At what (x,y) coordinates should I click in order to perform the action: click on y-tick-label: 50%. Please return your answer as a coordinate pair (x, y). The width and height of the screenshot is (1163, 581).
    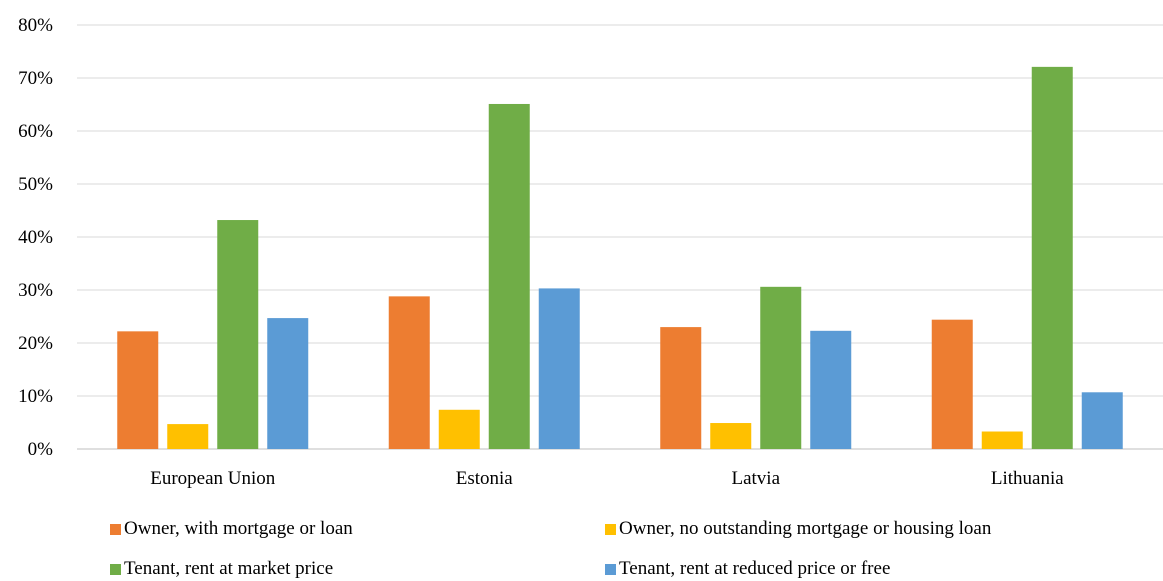
    Looking at the image, I should click on (35, 184).